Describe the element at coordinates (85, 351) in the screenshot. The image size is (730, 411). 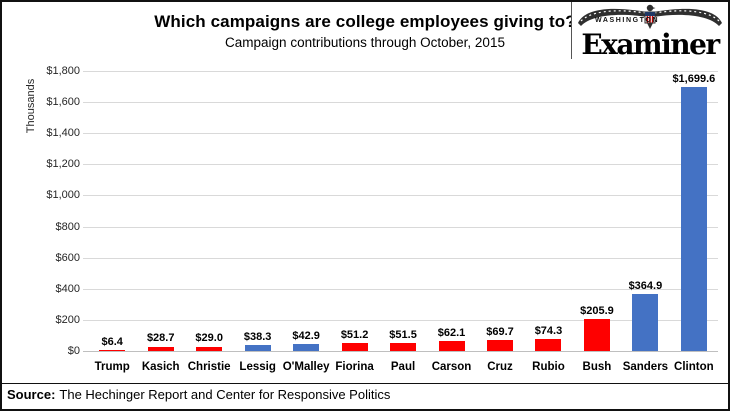
I see `tick-stub` at that location.